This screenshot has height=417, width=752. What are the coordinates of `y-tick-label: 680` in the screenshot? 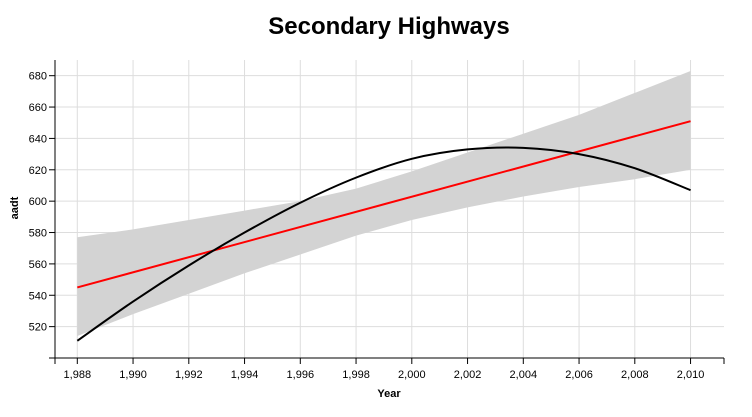 It's located at (38, 77).